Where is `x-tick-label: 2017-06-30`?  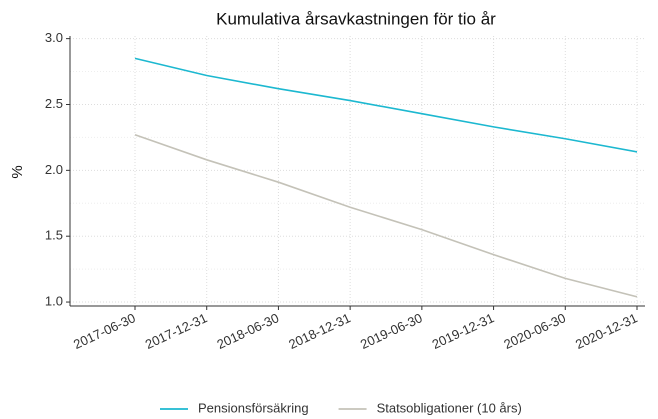 x-tick-label: 2017-06-30 is located at coordinates (104, 331).